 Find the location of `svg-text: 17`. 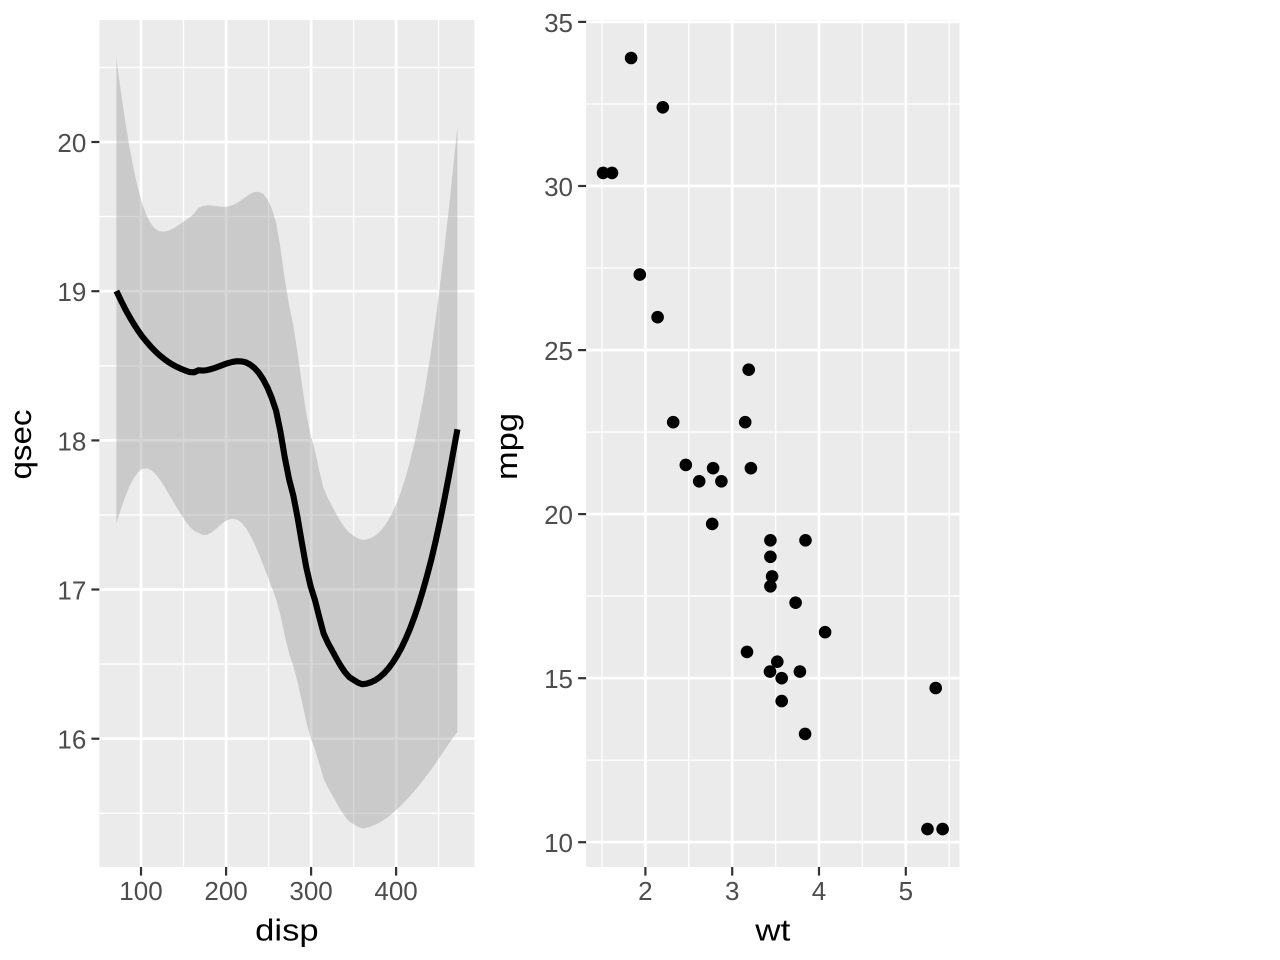

svg-text: 17 is located at coordinates (71, 591).